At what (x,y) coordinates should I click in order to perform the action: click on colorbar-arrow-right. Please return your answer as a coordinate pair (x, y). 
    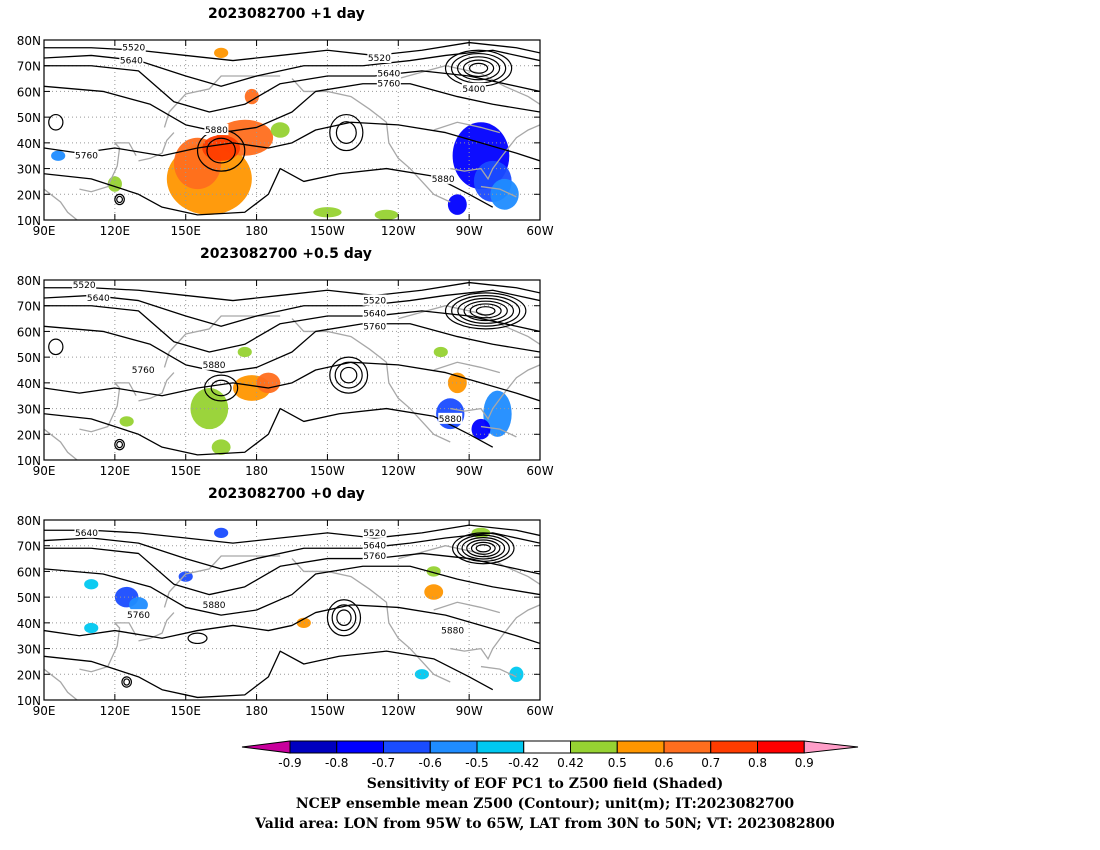
    Looking at the image, I should click on (831, 747).